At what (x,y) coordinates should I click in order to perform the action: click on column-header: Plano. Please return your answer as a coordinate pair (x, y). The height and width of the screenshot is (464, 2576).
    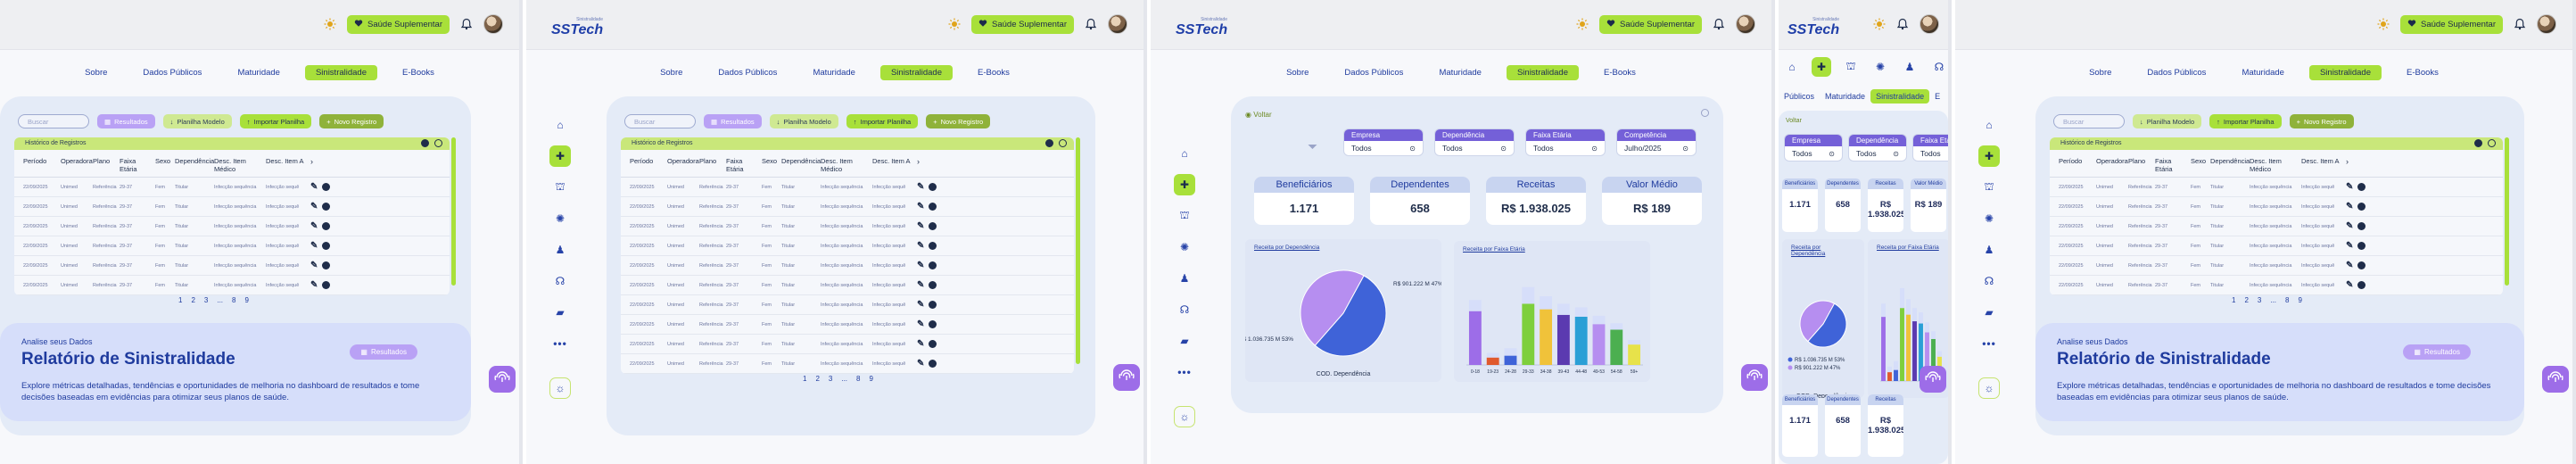
    Looking at the image, I should click on (102, 161).